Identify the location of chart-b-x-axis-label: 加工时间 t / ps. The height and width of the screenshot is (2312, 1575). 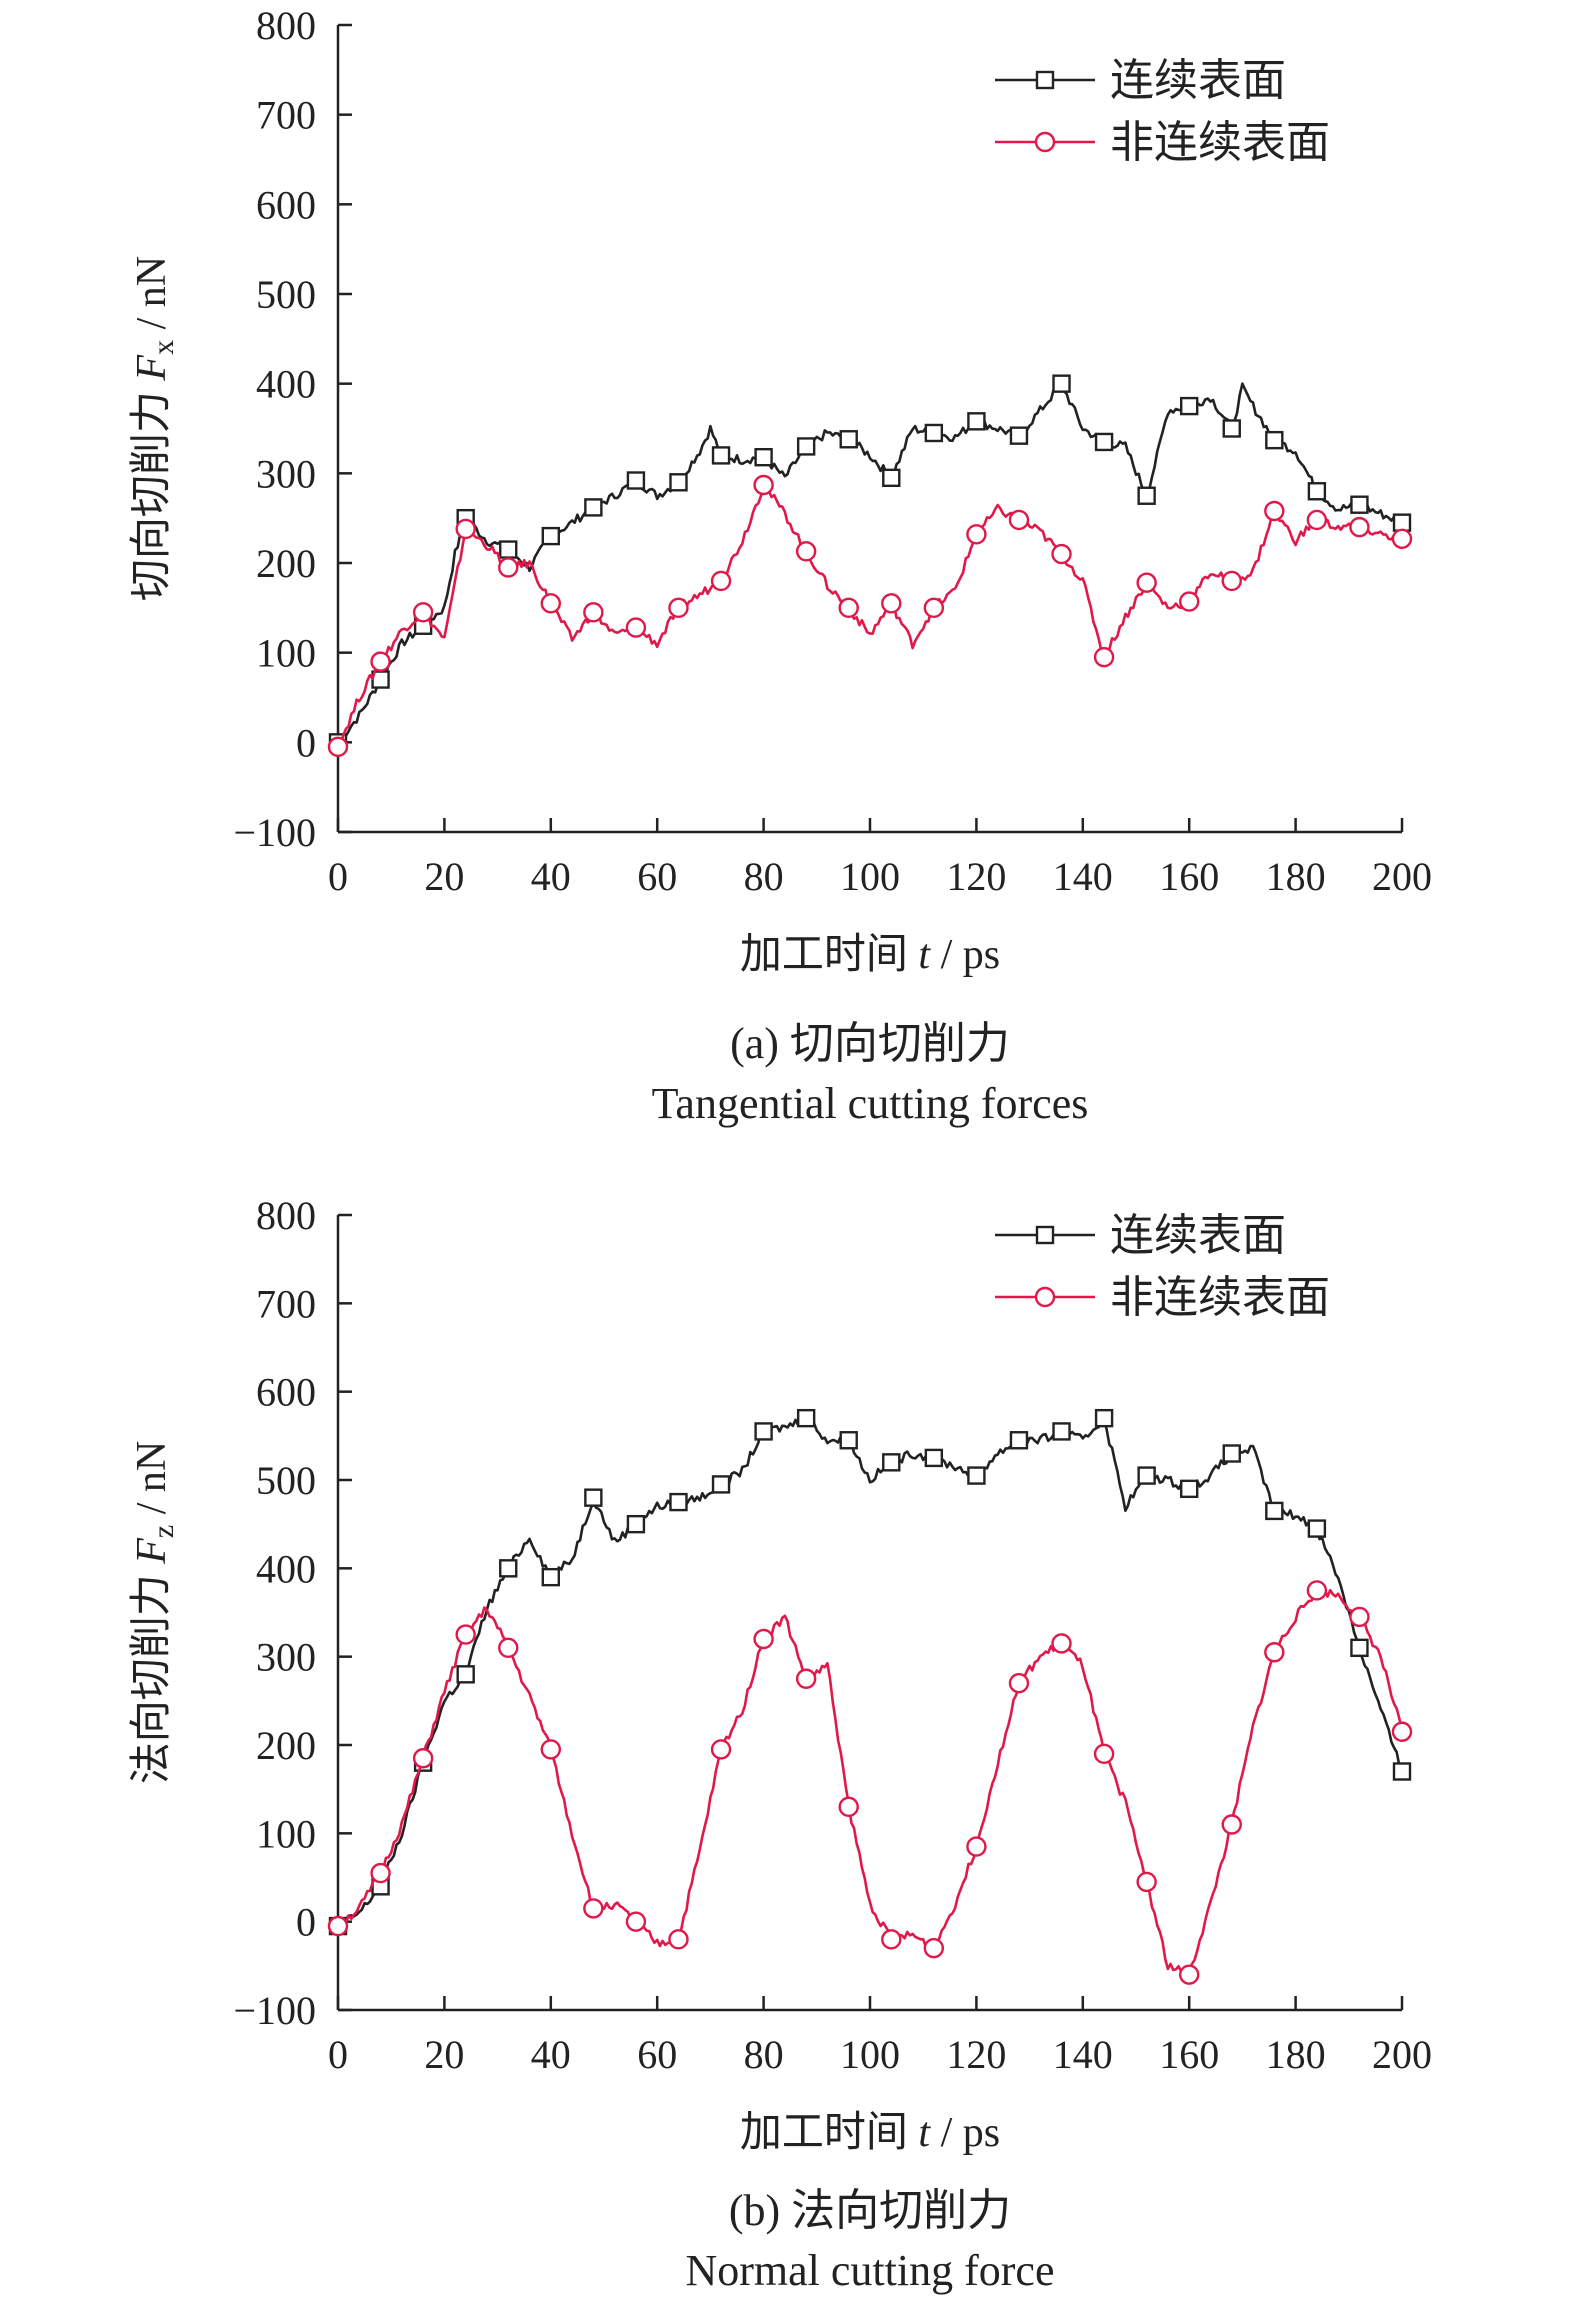
(870, 2133).